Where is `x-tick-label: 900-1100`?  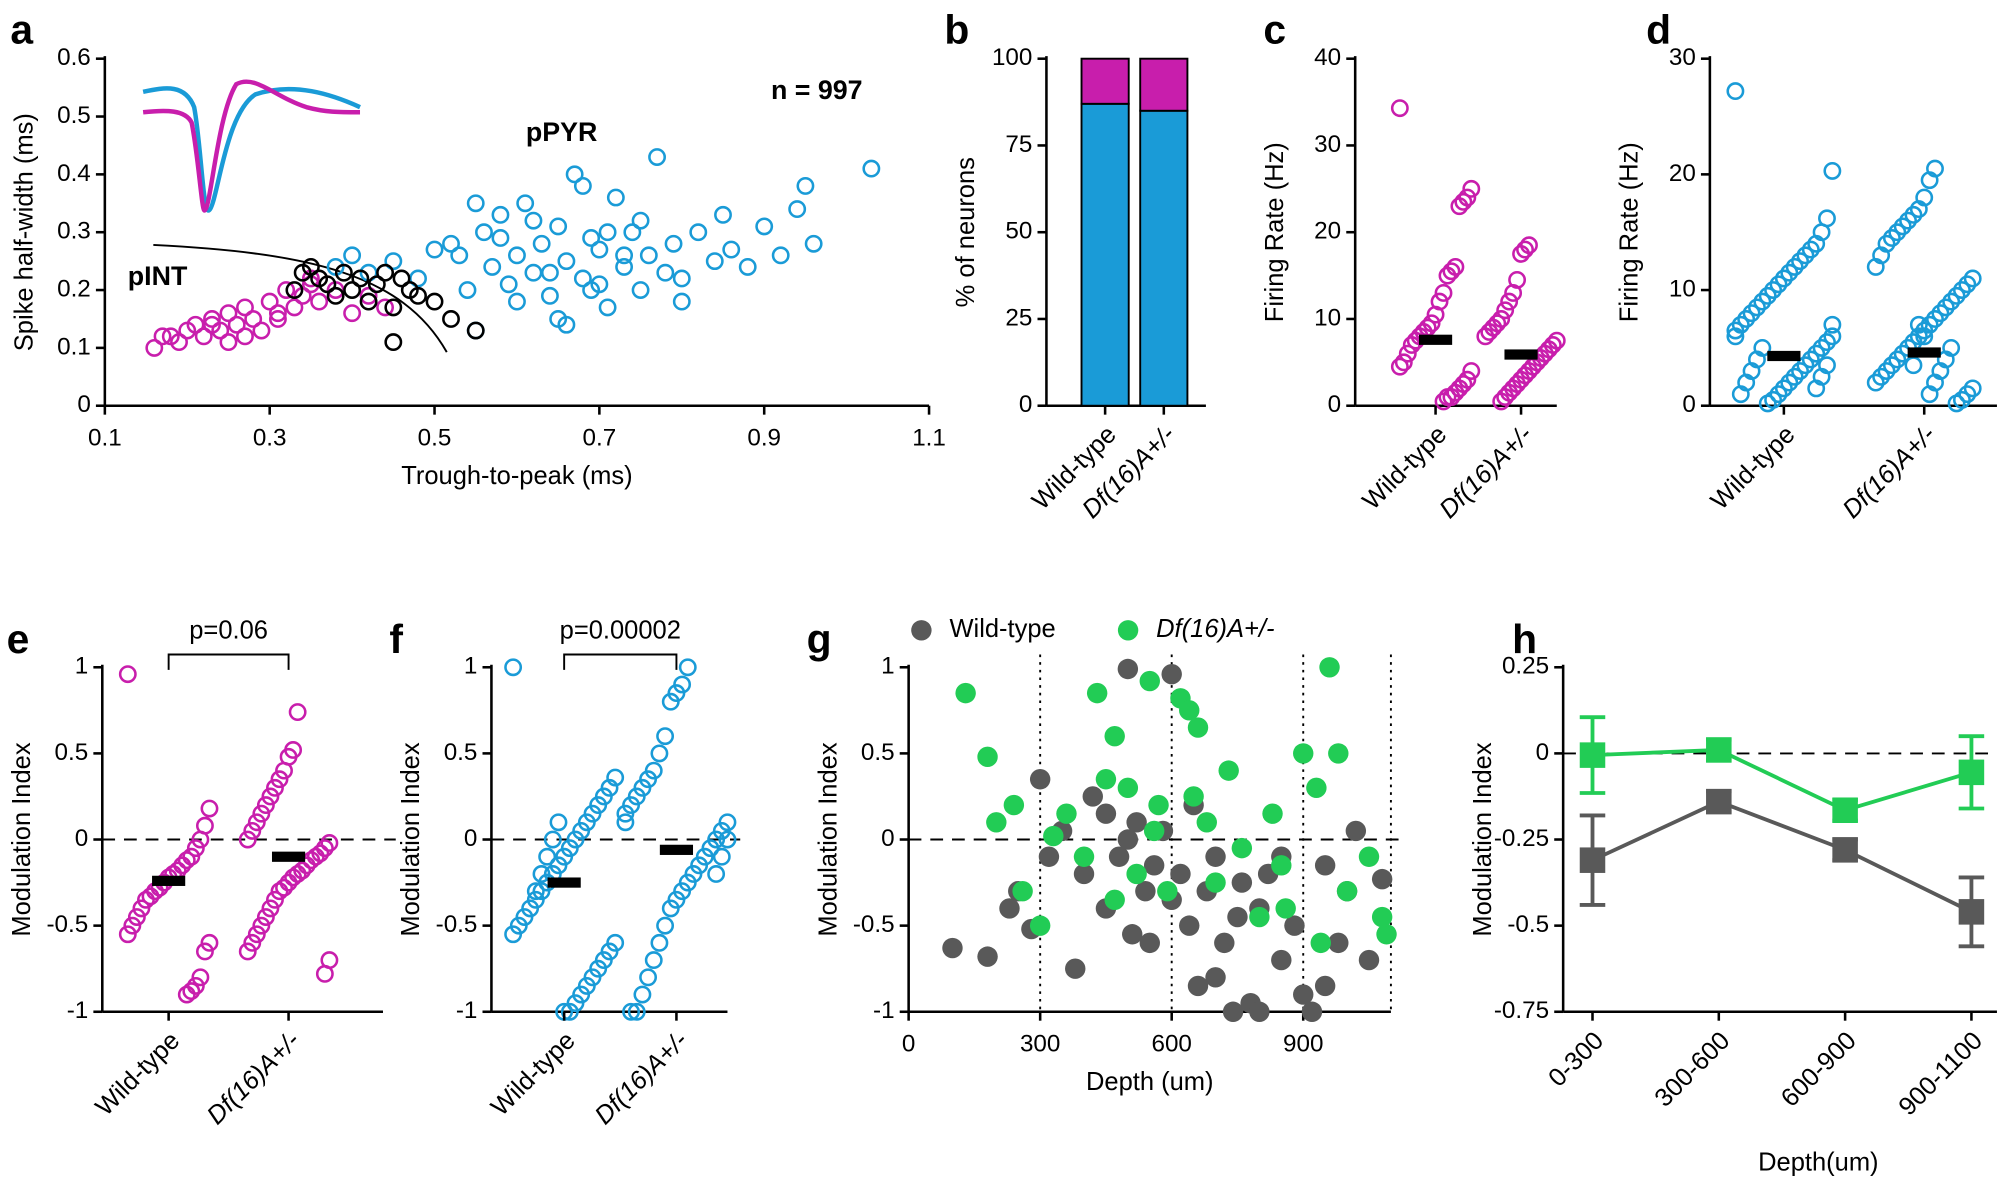
x-tick-label: 900-1100 is located at coordinates (1940, 1073).